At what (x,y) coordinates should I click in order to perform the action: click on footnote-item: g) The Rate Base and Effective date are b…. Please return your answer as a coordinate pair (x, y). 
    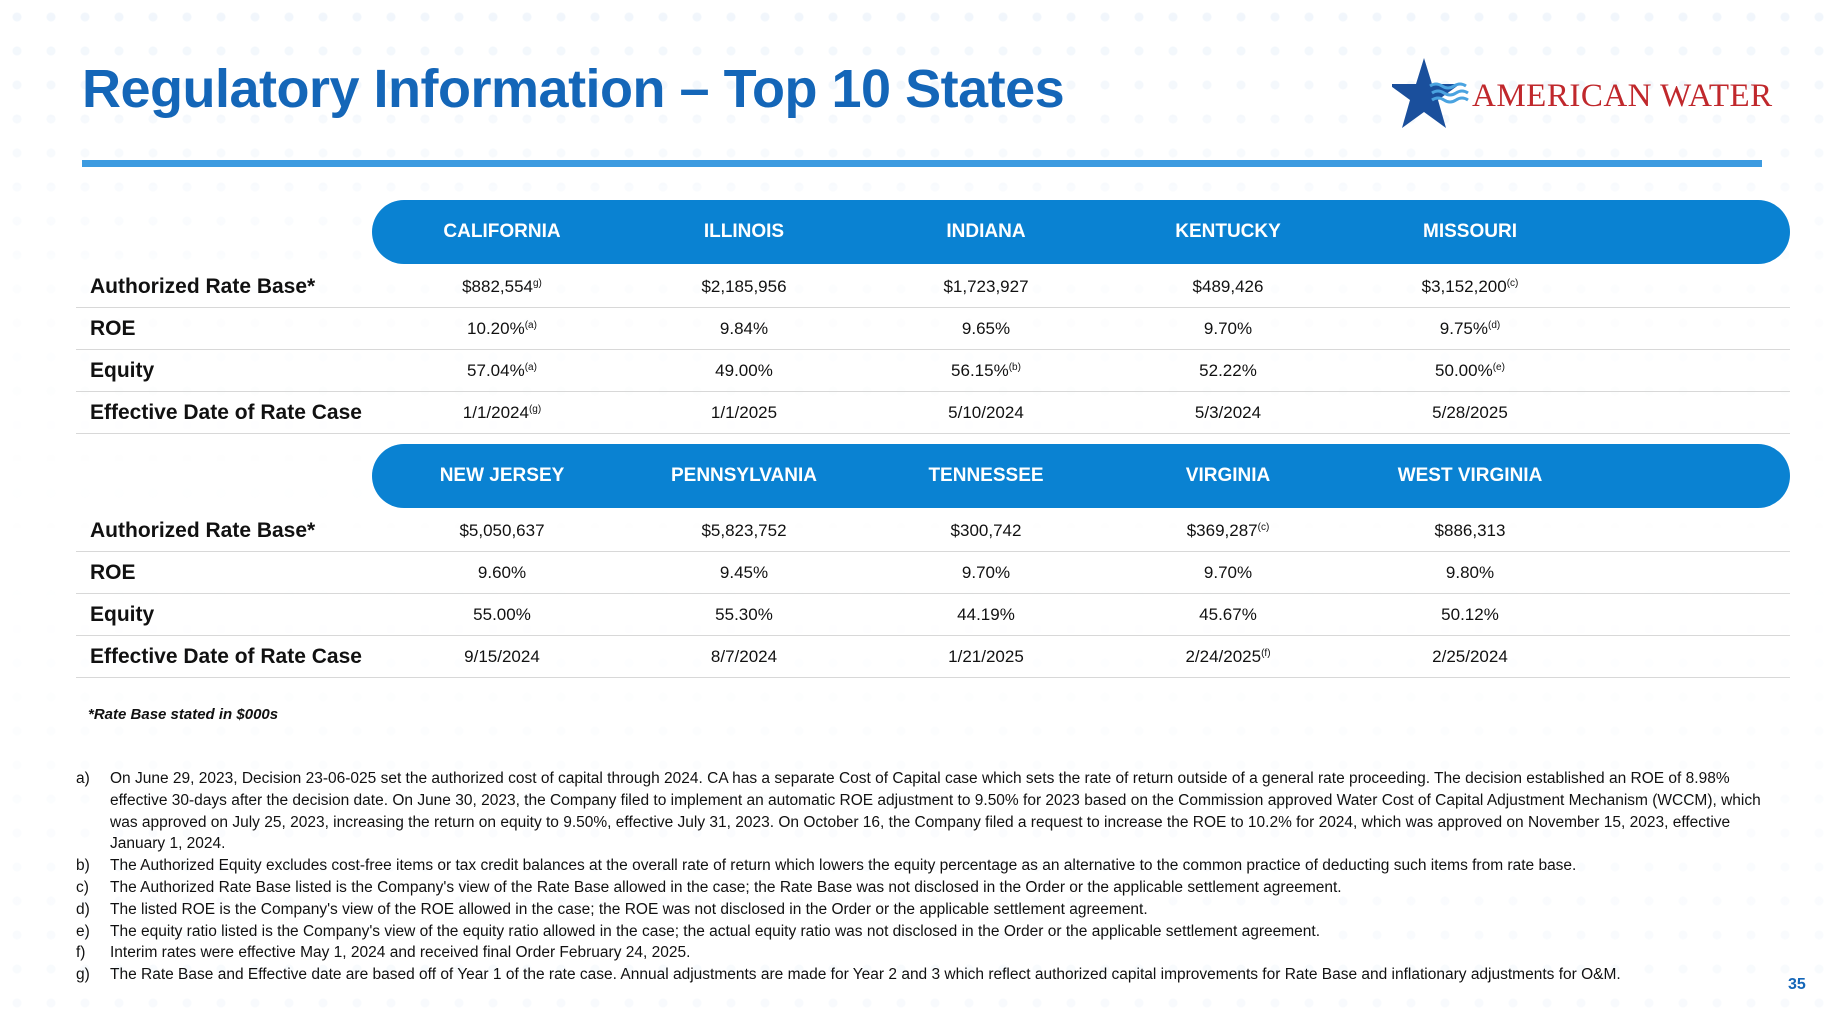
    Looking at the image, I should click on (921, 975).